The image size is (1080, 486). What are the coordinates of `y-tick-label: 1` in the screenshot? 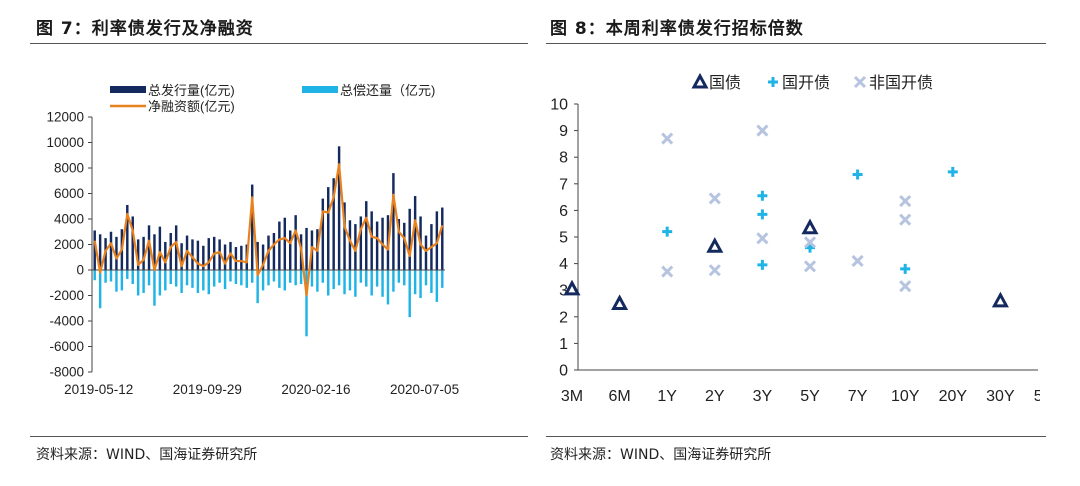 It's located at (563, 344).